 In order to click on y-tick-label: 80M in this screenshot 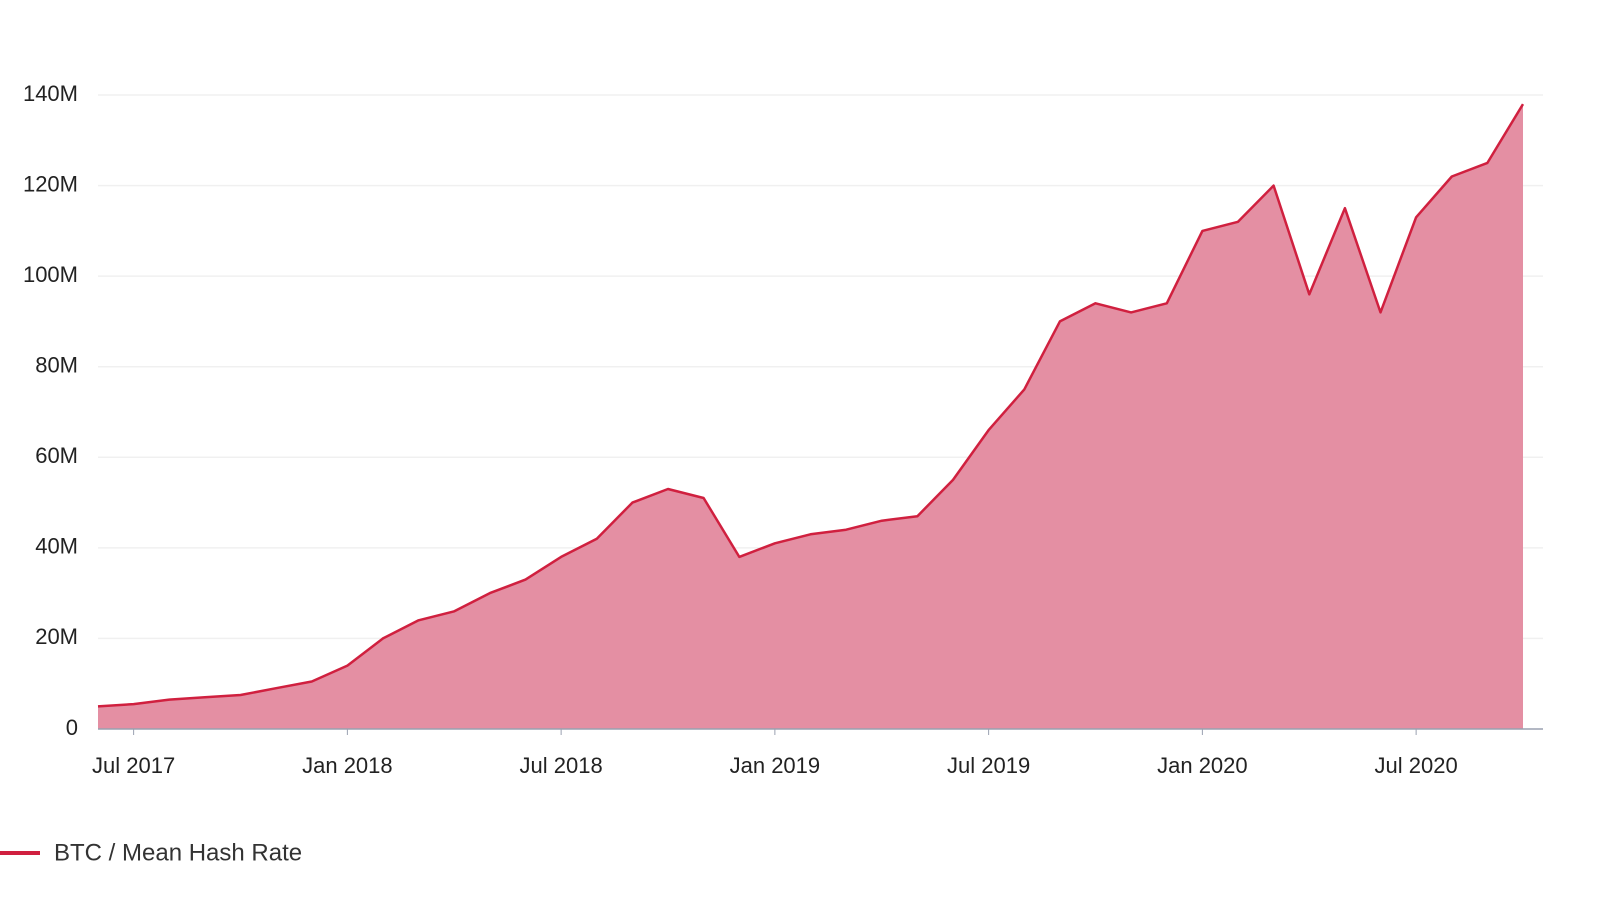, I will do `click(56, 365)`.